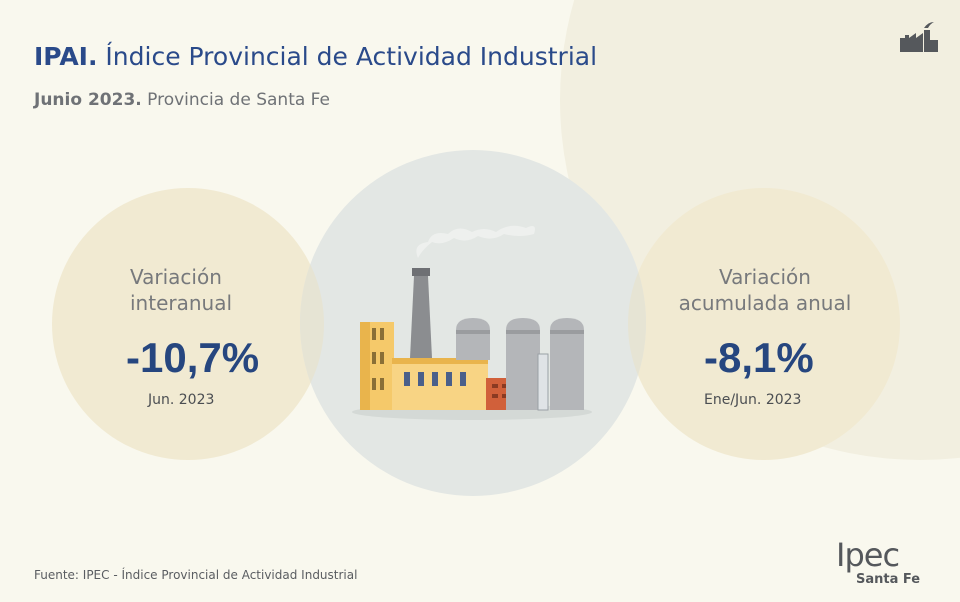 Image resolution: width=960 pixels, height=602 pixels. Describe the element at coordinates (759, 357) in the screenshot. I see `right-value: -8,1%` at that location.